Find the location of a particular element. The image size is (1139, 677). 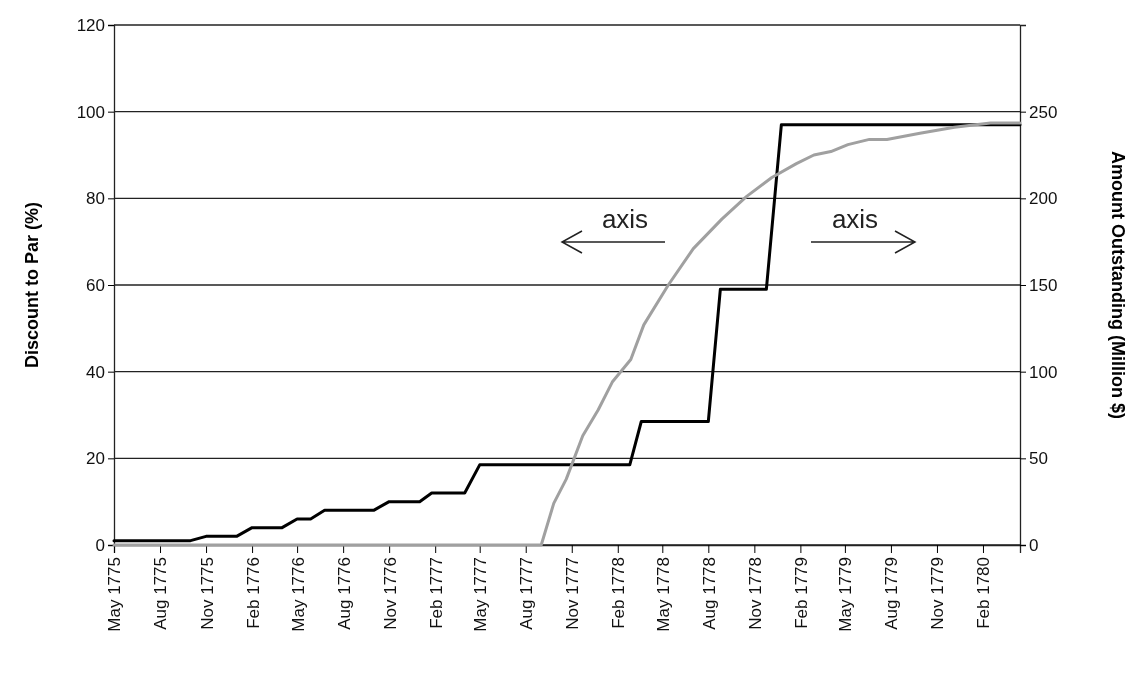

y2-tick-label: 0 is located at coordinates (1034, 545).